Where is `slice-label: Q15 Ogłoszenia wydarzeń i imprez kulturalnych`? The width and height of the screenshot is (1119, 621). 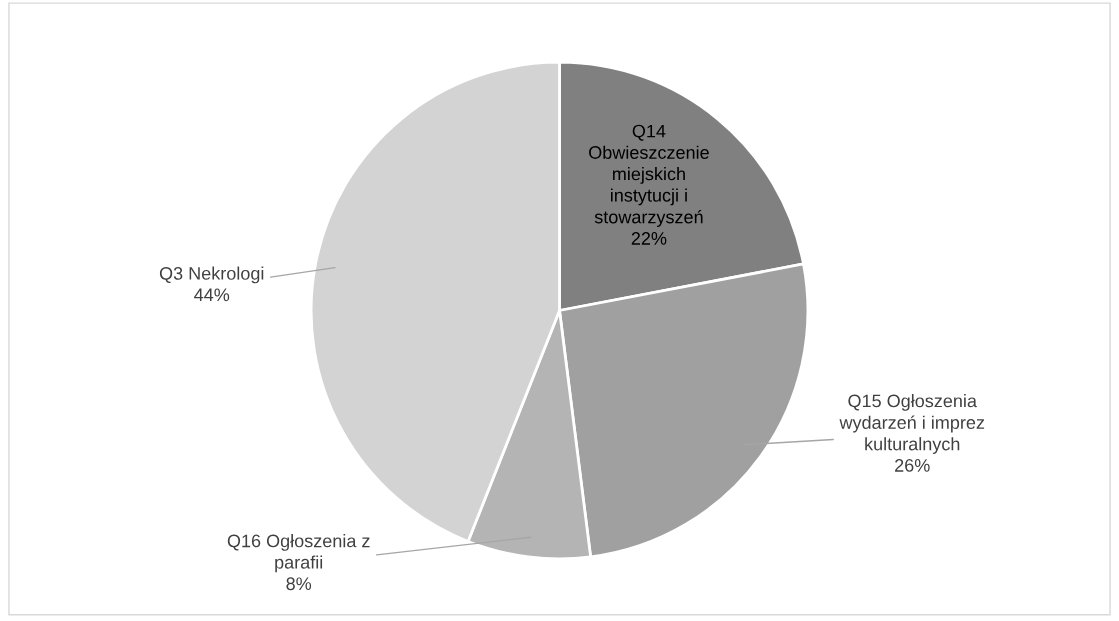
slice-label: Q15 Ogłoszenia wydarzeń i imprez kulturalnych is located at coordinates (912, 424).